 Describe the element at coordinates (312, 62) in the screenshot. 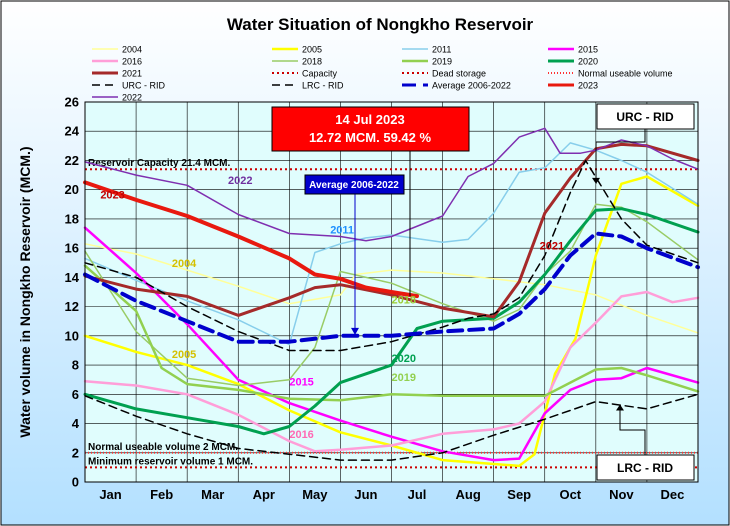

I see `legend-label-2018: 2018` at that location.